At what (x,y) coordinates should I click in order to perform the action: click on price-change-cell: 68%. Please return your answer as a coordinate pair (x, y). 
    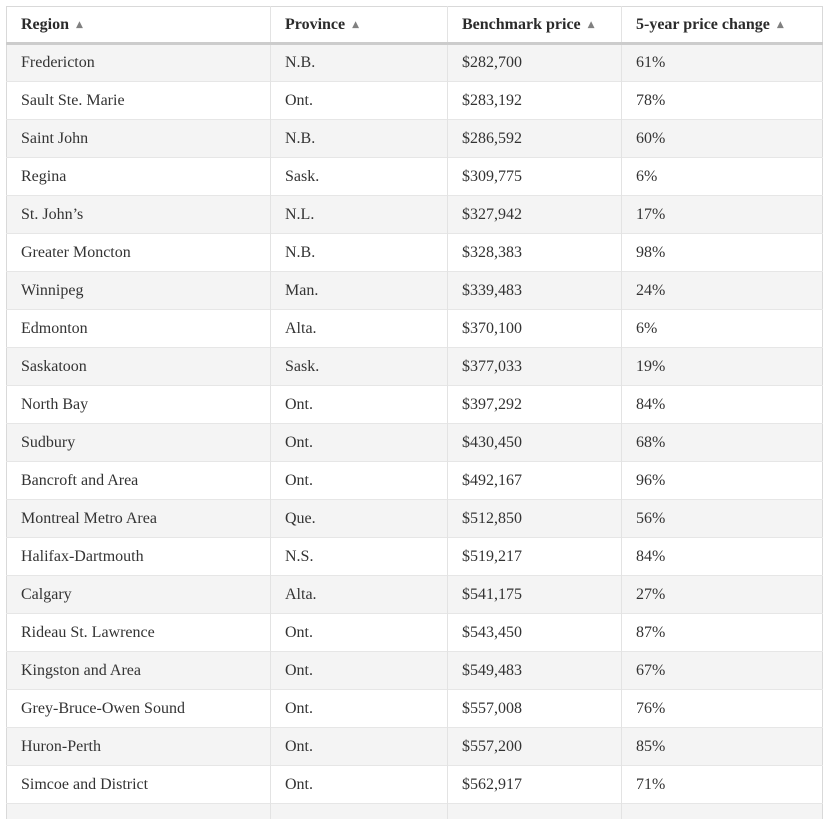
    Looking at the image, I should click on (722, 442).